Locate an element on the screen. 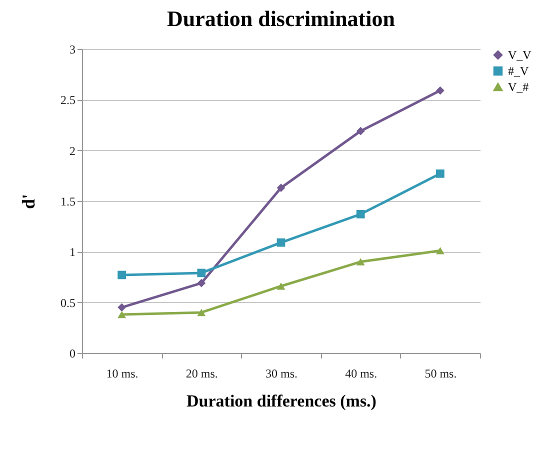 The width and height of the screenshot is (542, 452). chart-title: Duration discrimination is located at coordinates (281, 18).